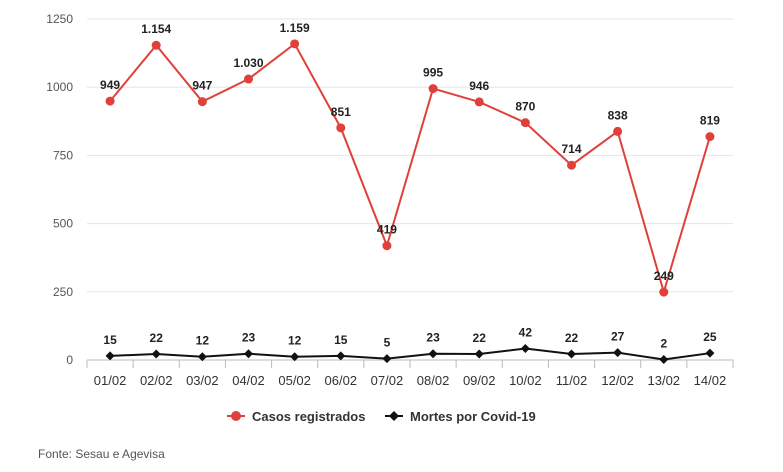 The image size is (783, 472). Describe the element at coordinates (295, 28) in the screenshot. I see `data-label: 1.159` at that location.